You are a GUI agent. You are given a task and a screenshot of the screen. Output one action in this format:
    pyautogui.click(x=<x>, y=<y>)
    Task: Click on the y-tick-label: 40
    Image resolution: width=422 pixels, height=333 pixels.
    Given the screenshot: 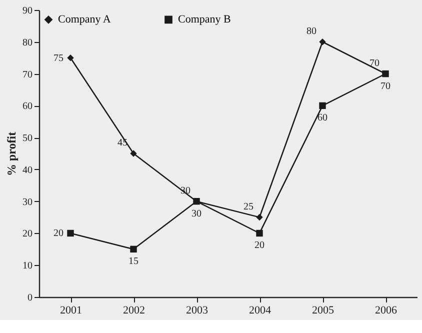 What is the action you would take?
    pyautogui.click(x=27, y=170)
    